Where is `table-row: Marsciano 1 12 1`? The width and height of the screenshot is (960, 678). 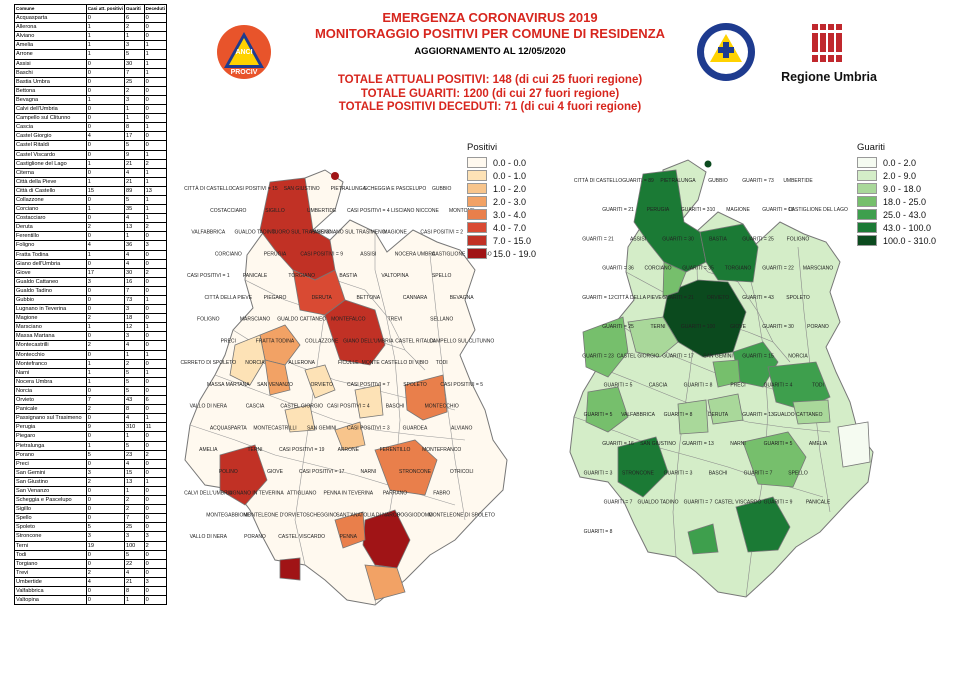 table-row: Marsciano 1 12 1 is located at coordinates (91, 327).